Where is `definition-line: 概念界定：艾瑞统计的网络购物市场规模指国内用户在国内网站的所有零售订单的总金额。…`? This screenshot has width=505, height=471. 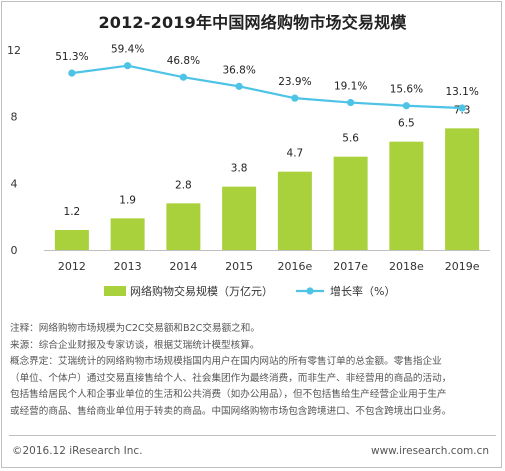
definition-line: 概念界定：艾瑞统计的网络购物市场规模指国内用户在国内网站的所有零售订单的总金额。… is located at coordinates (226, 362).